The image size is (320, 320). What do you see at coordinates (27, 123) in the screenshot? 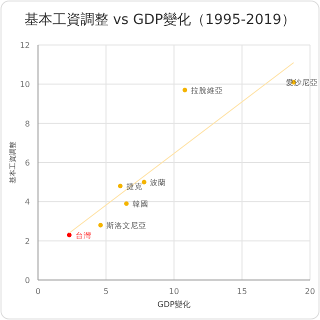
I see `y-tick-label: 8` at bounding box center [27, 123].